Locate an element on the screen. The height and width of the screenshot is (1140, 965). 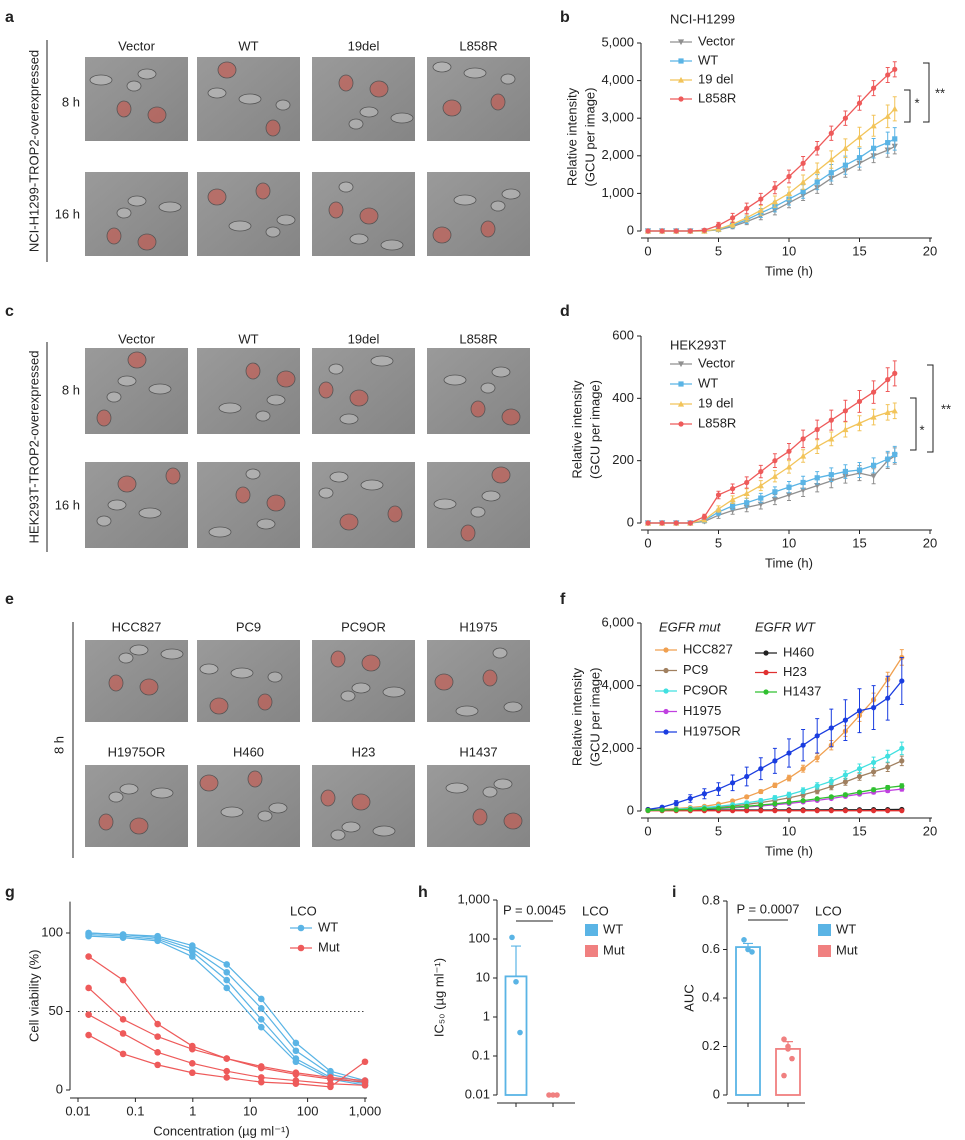
column-header: PC9 is located at coordinates (248, 626).